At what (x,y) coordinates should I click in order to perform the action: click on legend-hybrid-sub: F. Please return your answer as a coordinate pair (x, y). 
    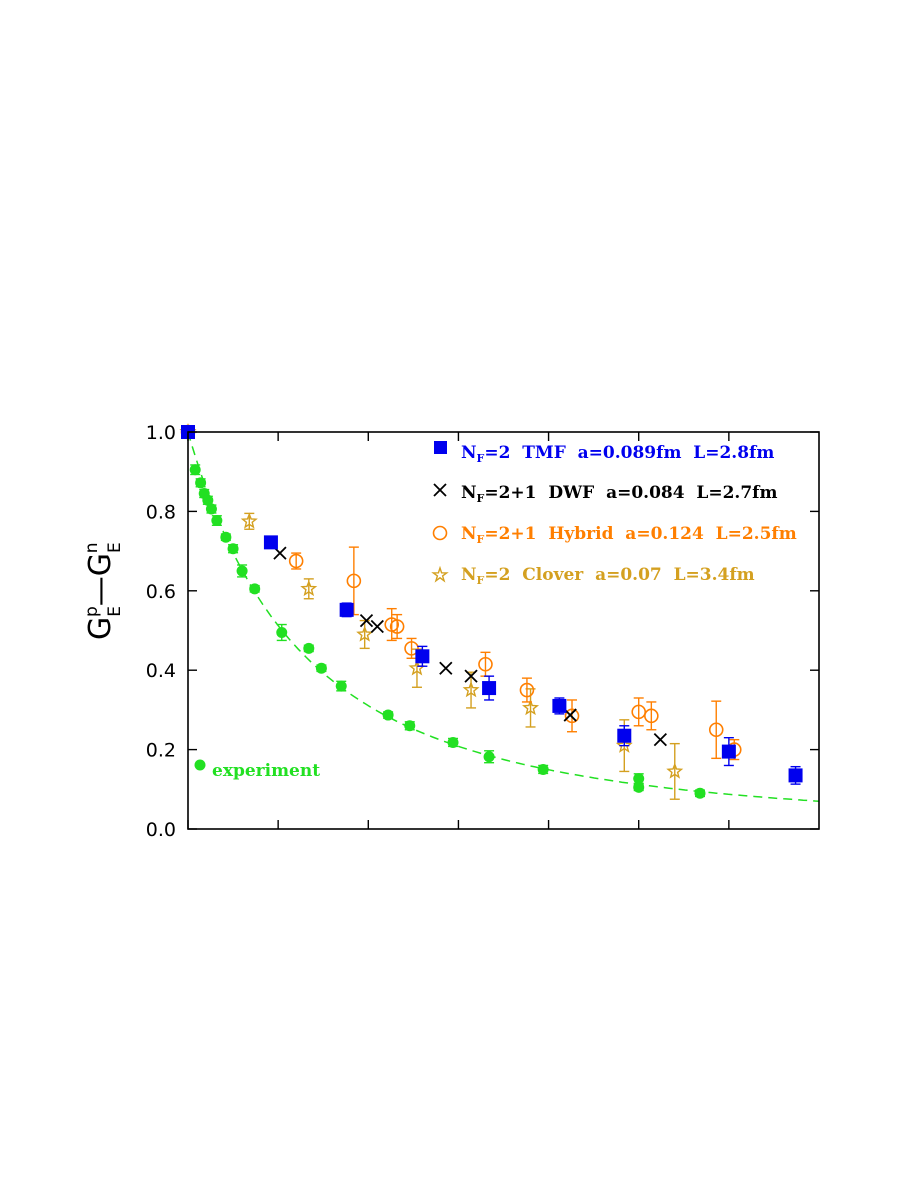
    Looking at the image, I should click on (481, 539).